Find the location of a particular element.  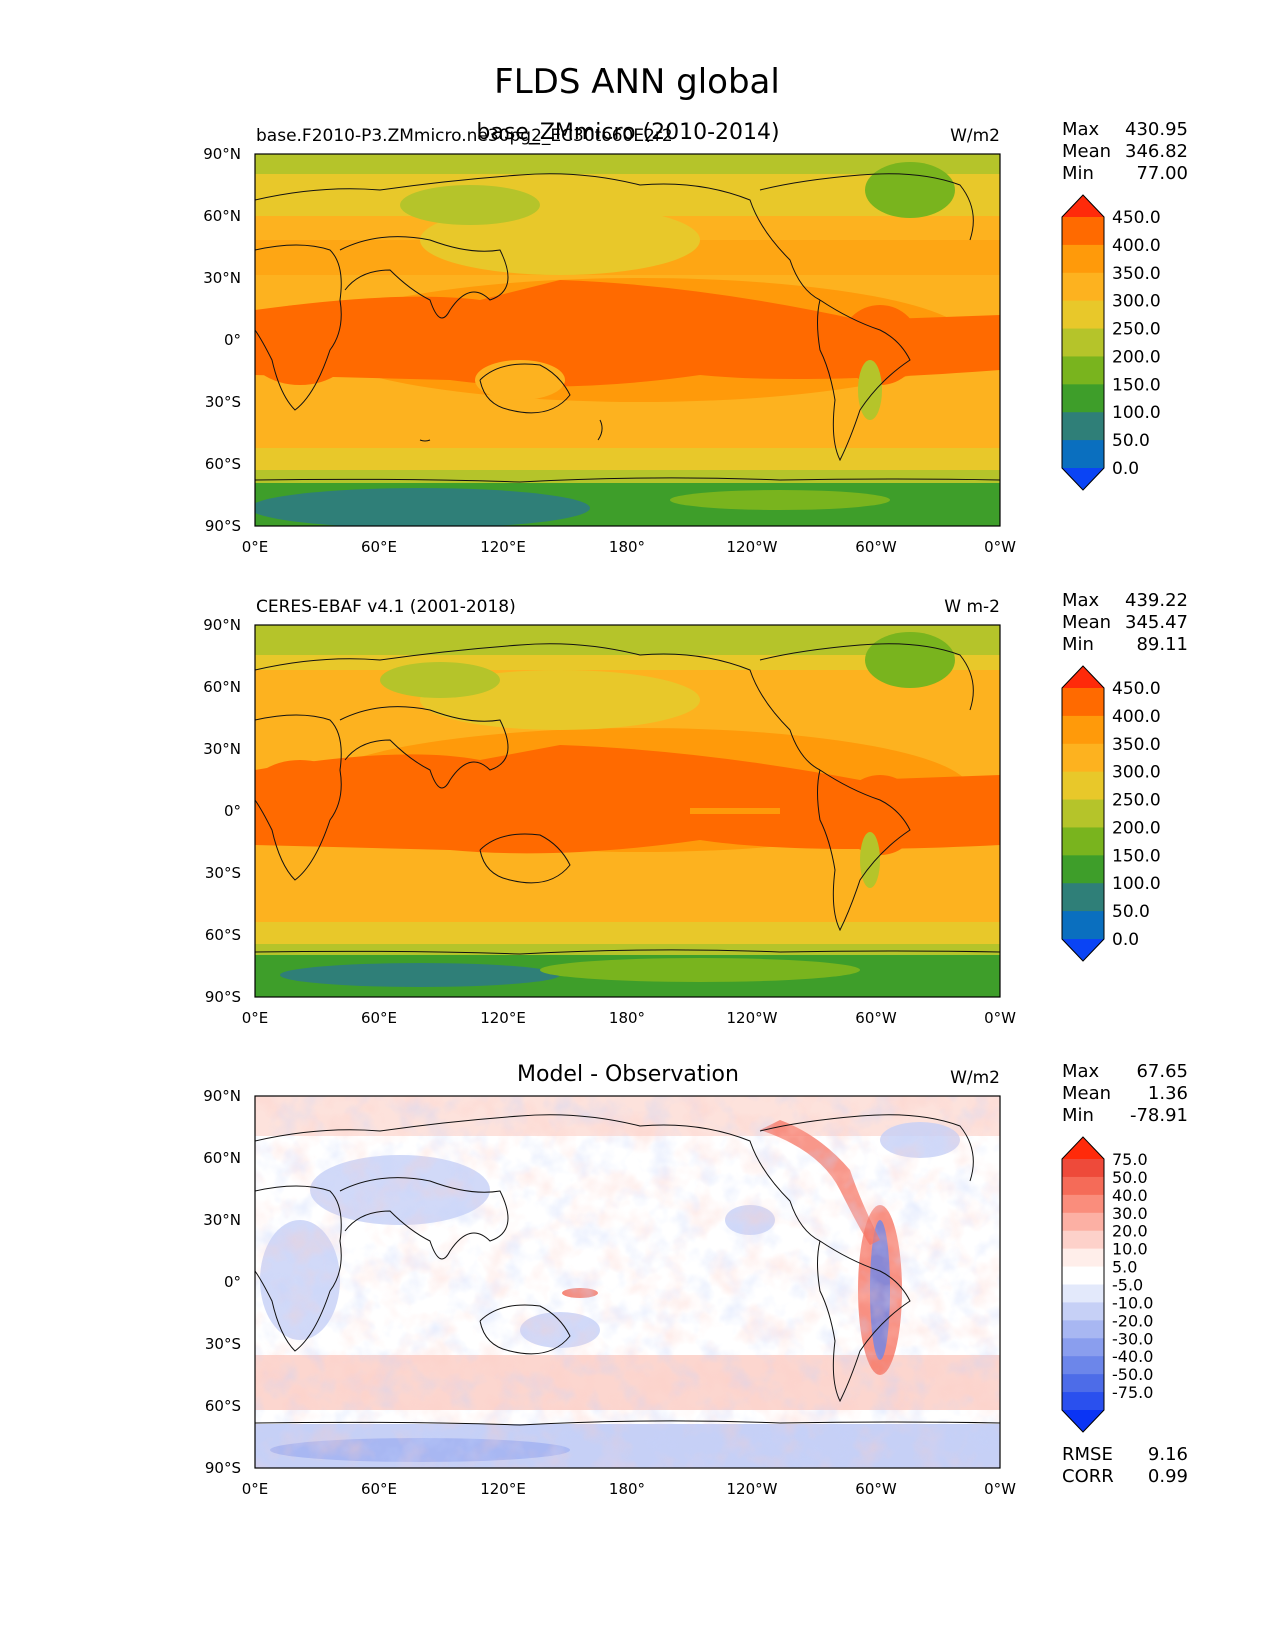

stat-value: 430.95 is located at coordinates (1156, 129).